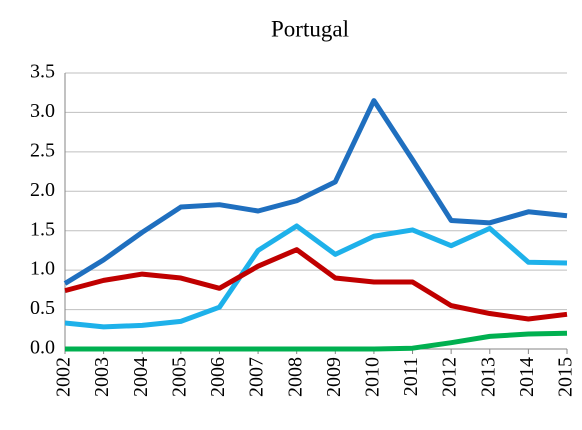 Image resolution: width=582 pixels, height=430 pixels. I want to click on x-tick-label: 2004, so click(141, 377).